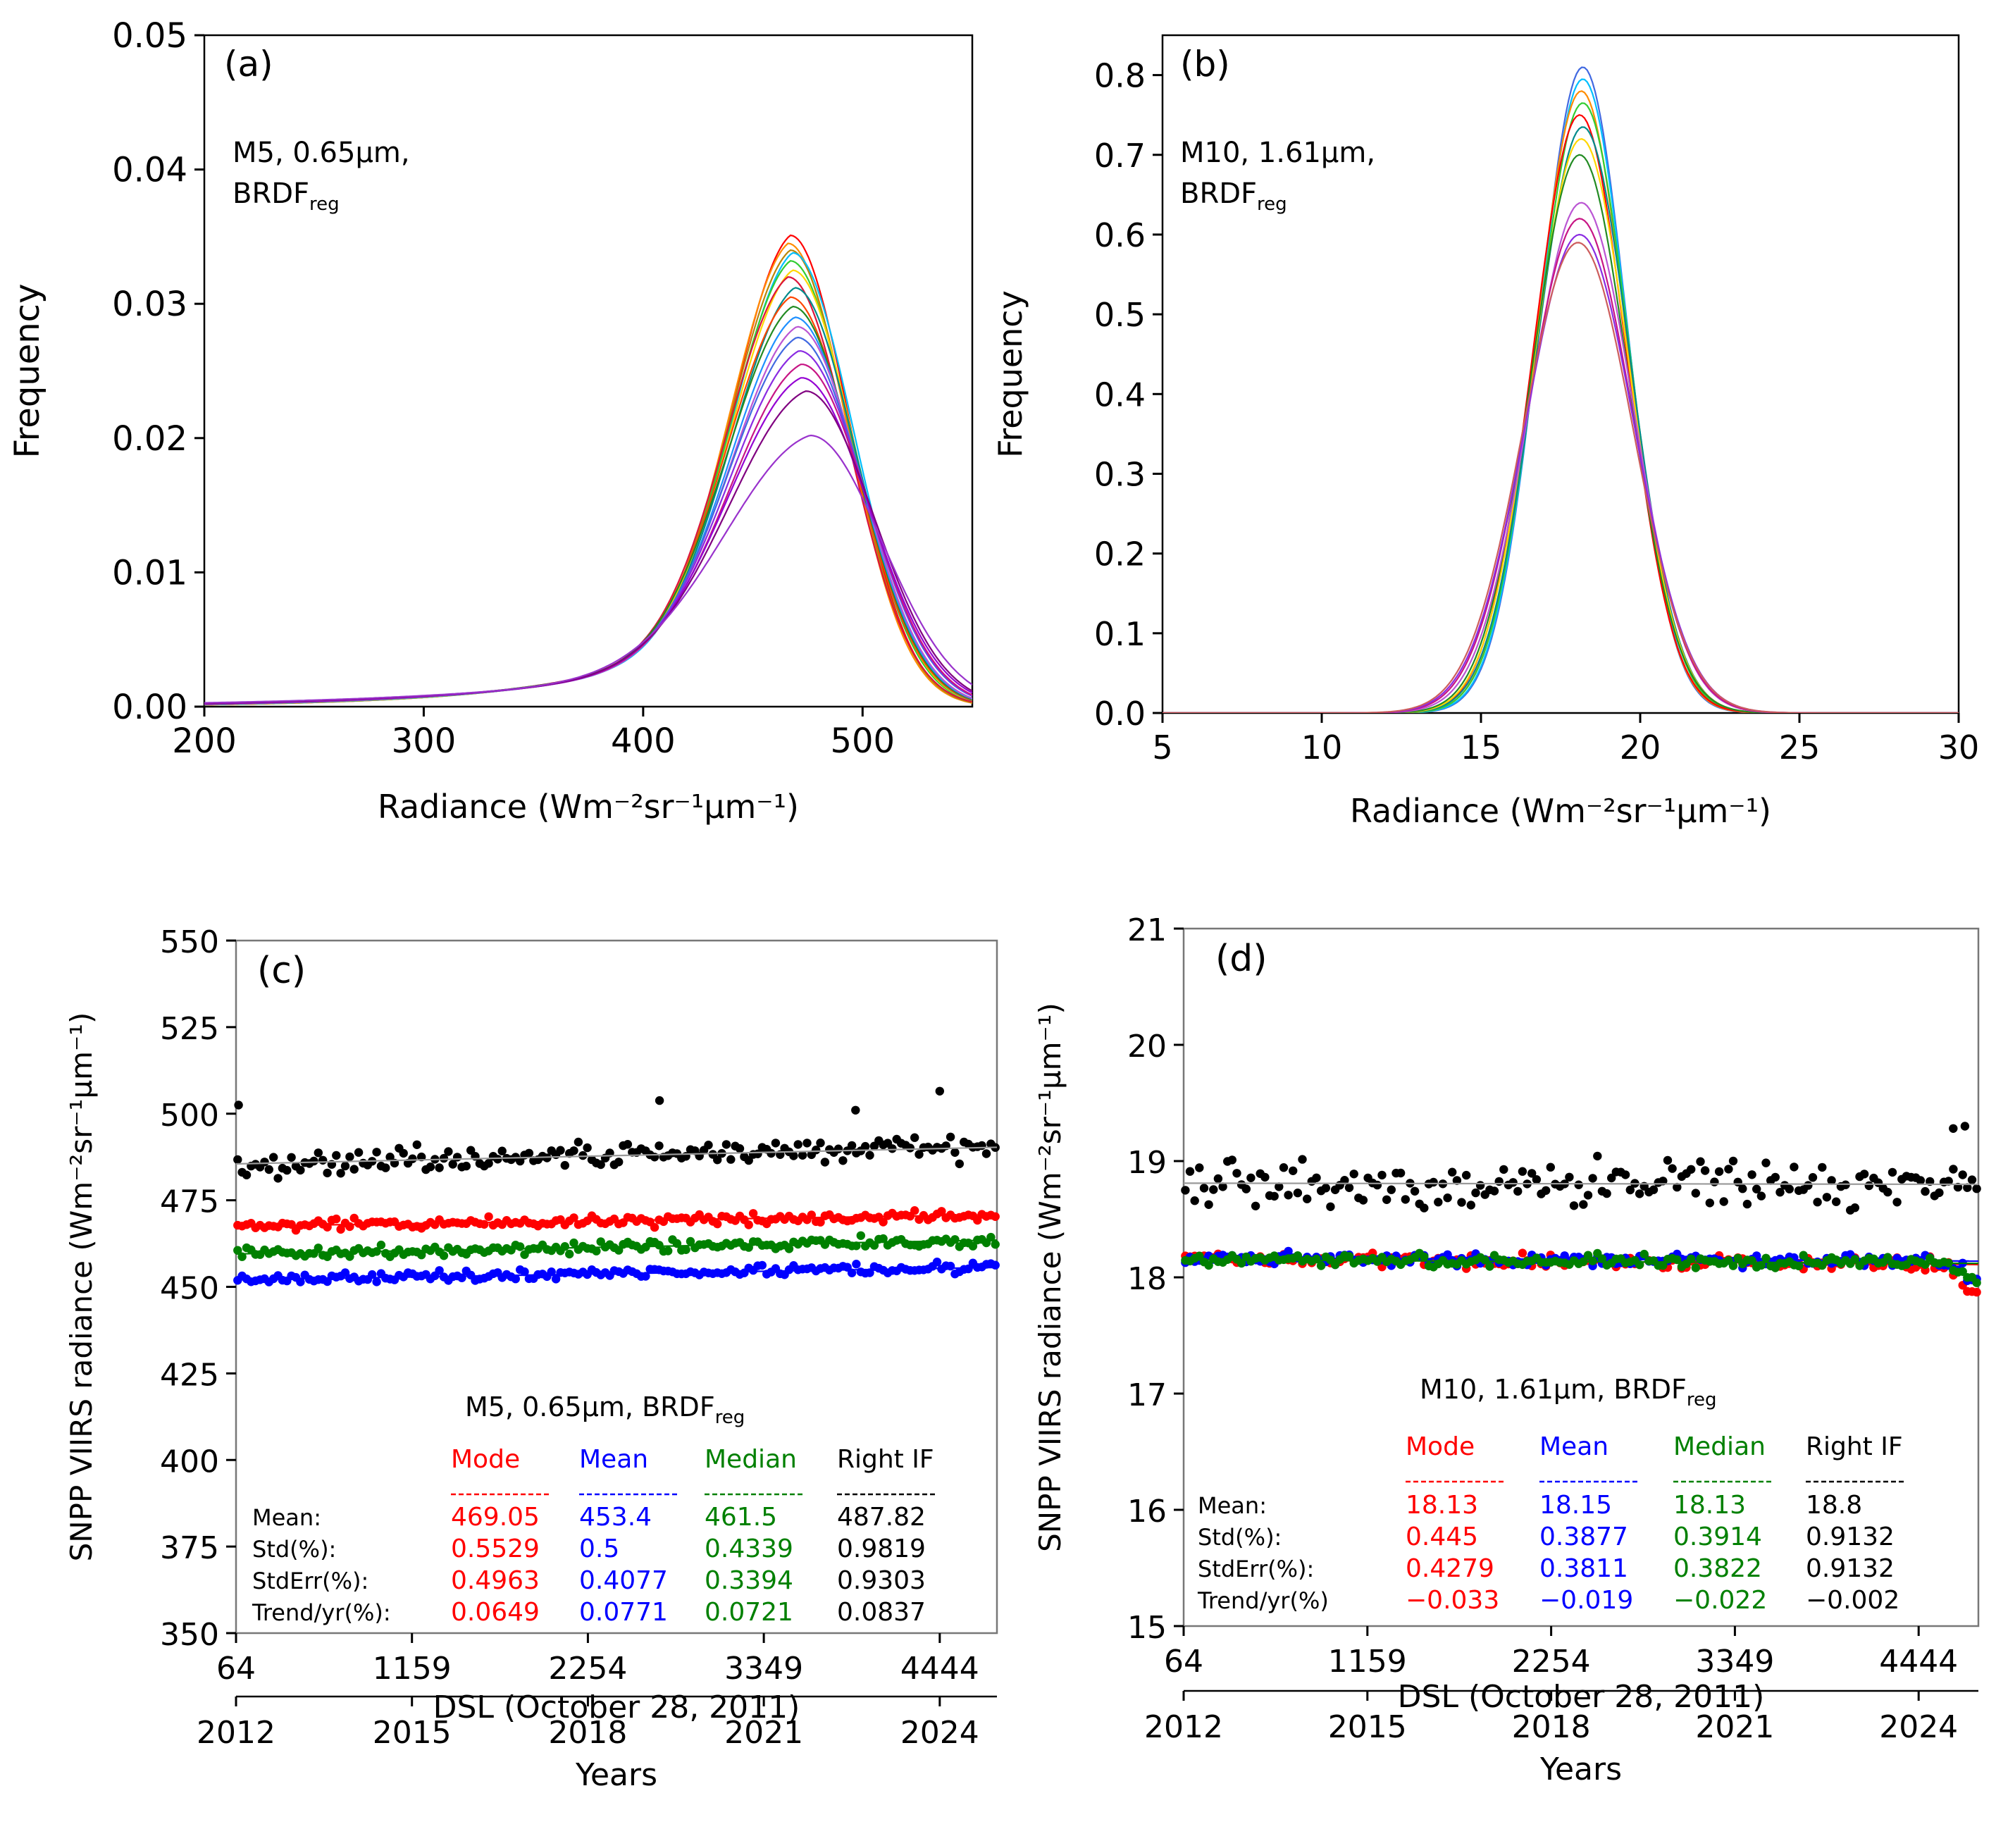 Image resolution: width=1996 pixels, height=1848 pixels. I want to click on y-tick-label: 375, so click(189, 1548).